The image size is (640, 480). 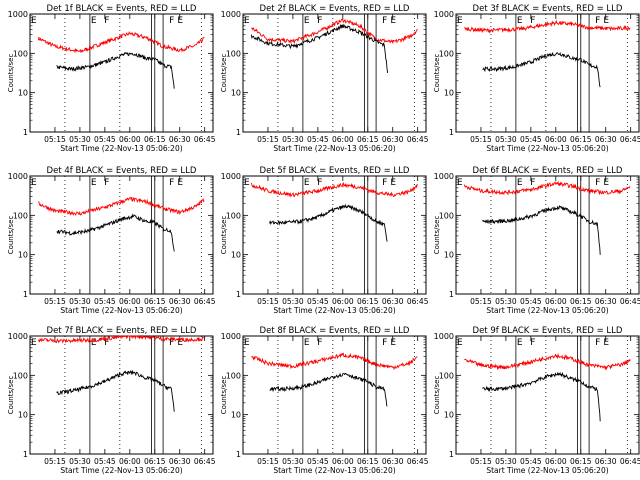 What do you see at coordinates (335, 171) in the screenshot?
I see `panel-title: Det 5f BLACK = Events, RED = LLD` at bounding box center [335, 171].